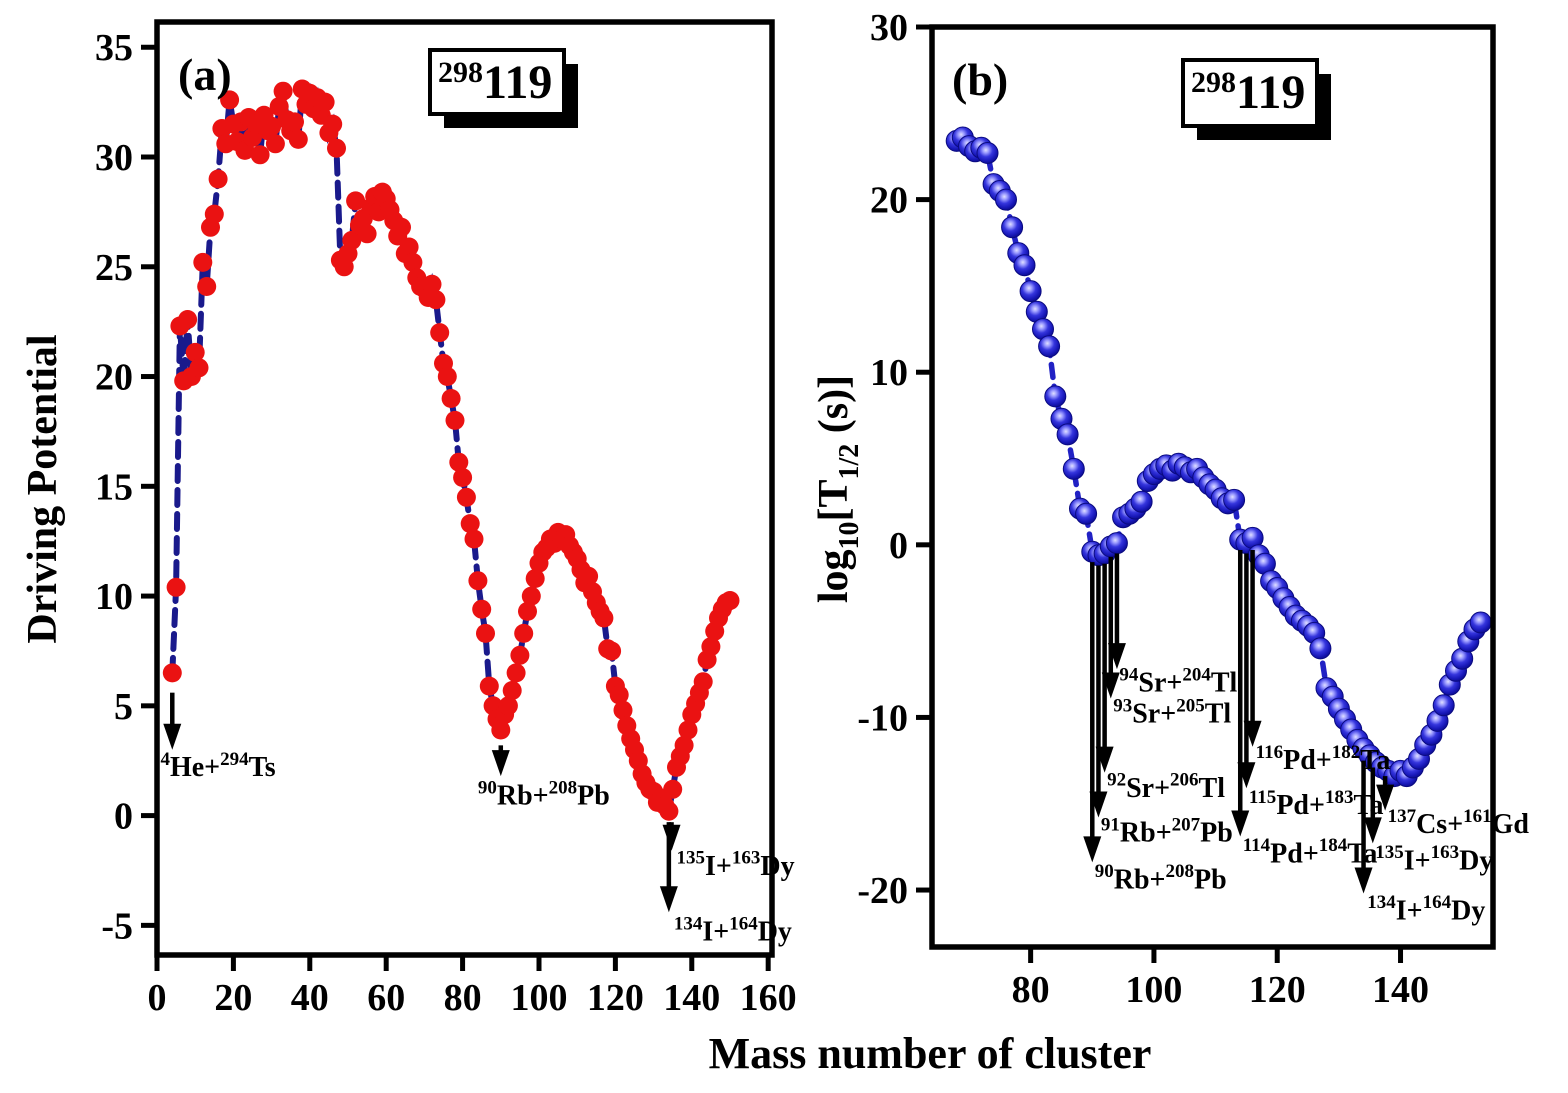 This screenshot has width=1568, height=1093. I want to click on y-tick-label: 15, so click(114, 487).